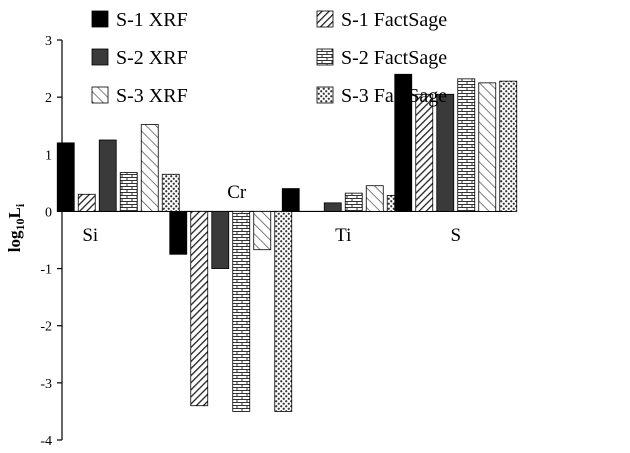 This screenshot has width=630, height=453. I want to click on bar-s-2-factsage-ti, so click(353, 202).